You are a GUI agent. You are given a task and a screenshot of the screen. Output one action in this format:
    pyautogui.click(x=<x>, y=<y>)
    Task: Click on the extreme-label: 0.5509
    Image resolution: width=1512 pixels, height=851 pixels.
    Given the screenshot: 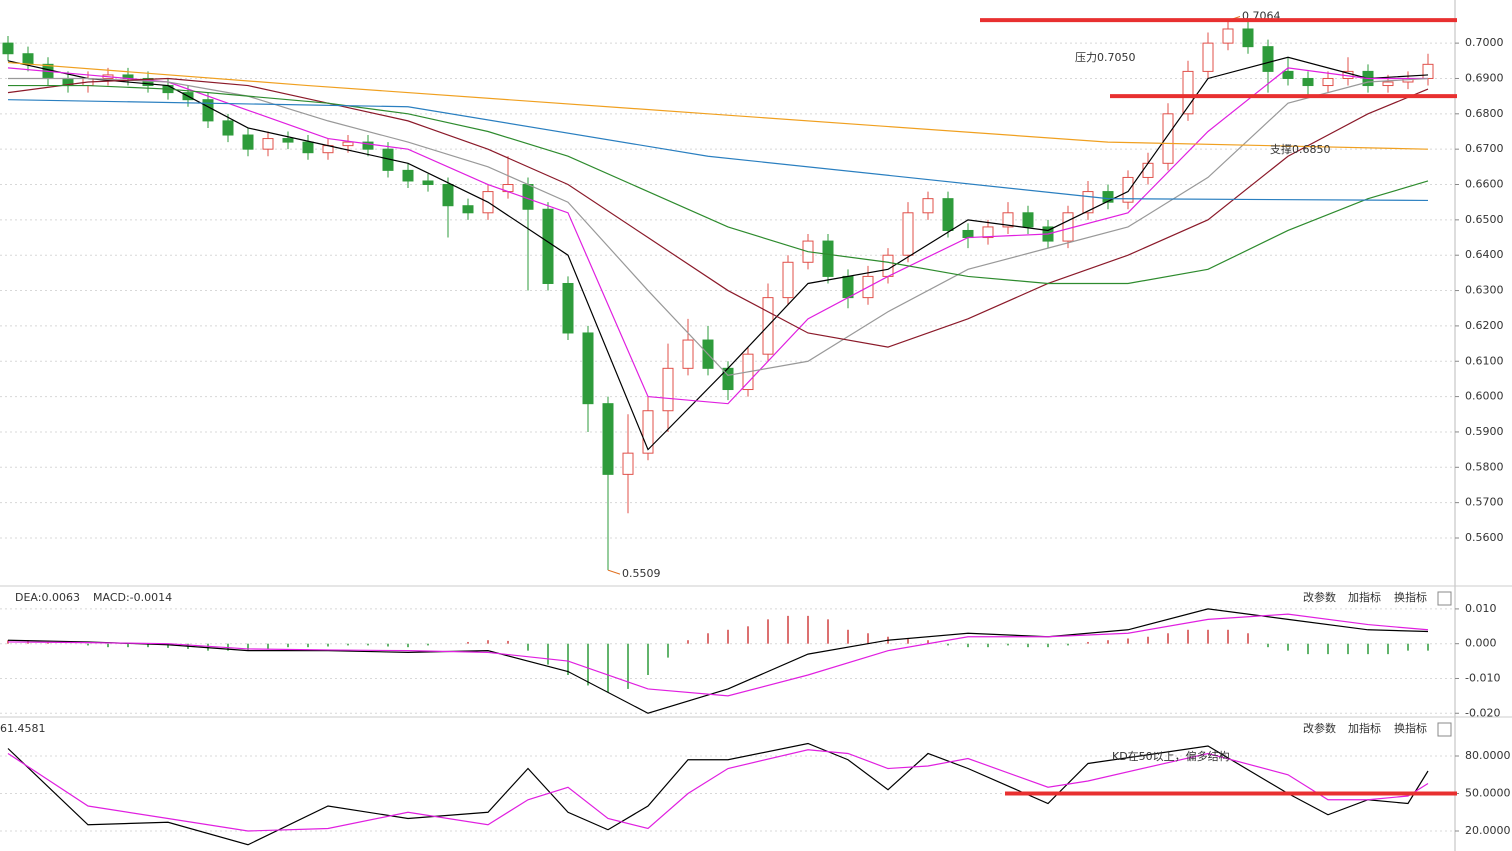 What is the action you would take?
    pyautogui.click(x=641, y=573)
    